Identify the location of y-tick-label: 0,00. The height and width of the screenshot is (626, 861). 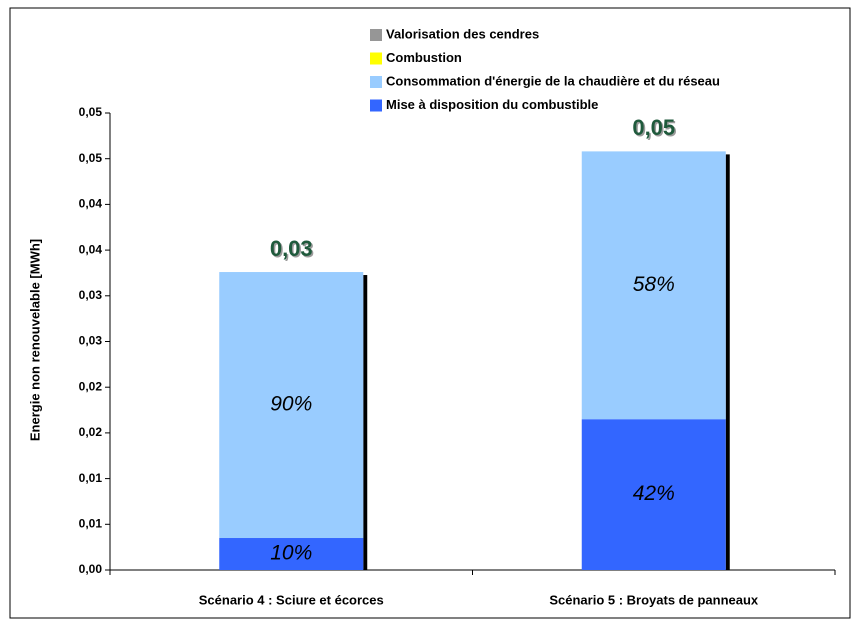
(91, 569).